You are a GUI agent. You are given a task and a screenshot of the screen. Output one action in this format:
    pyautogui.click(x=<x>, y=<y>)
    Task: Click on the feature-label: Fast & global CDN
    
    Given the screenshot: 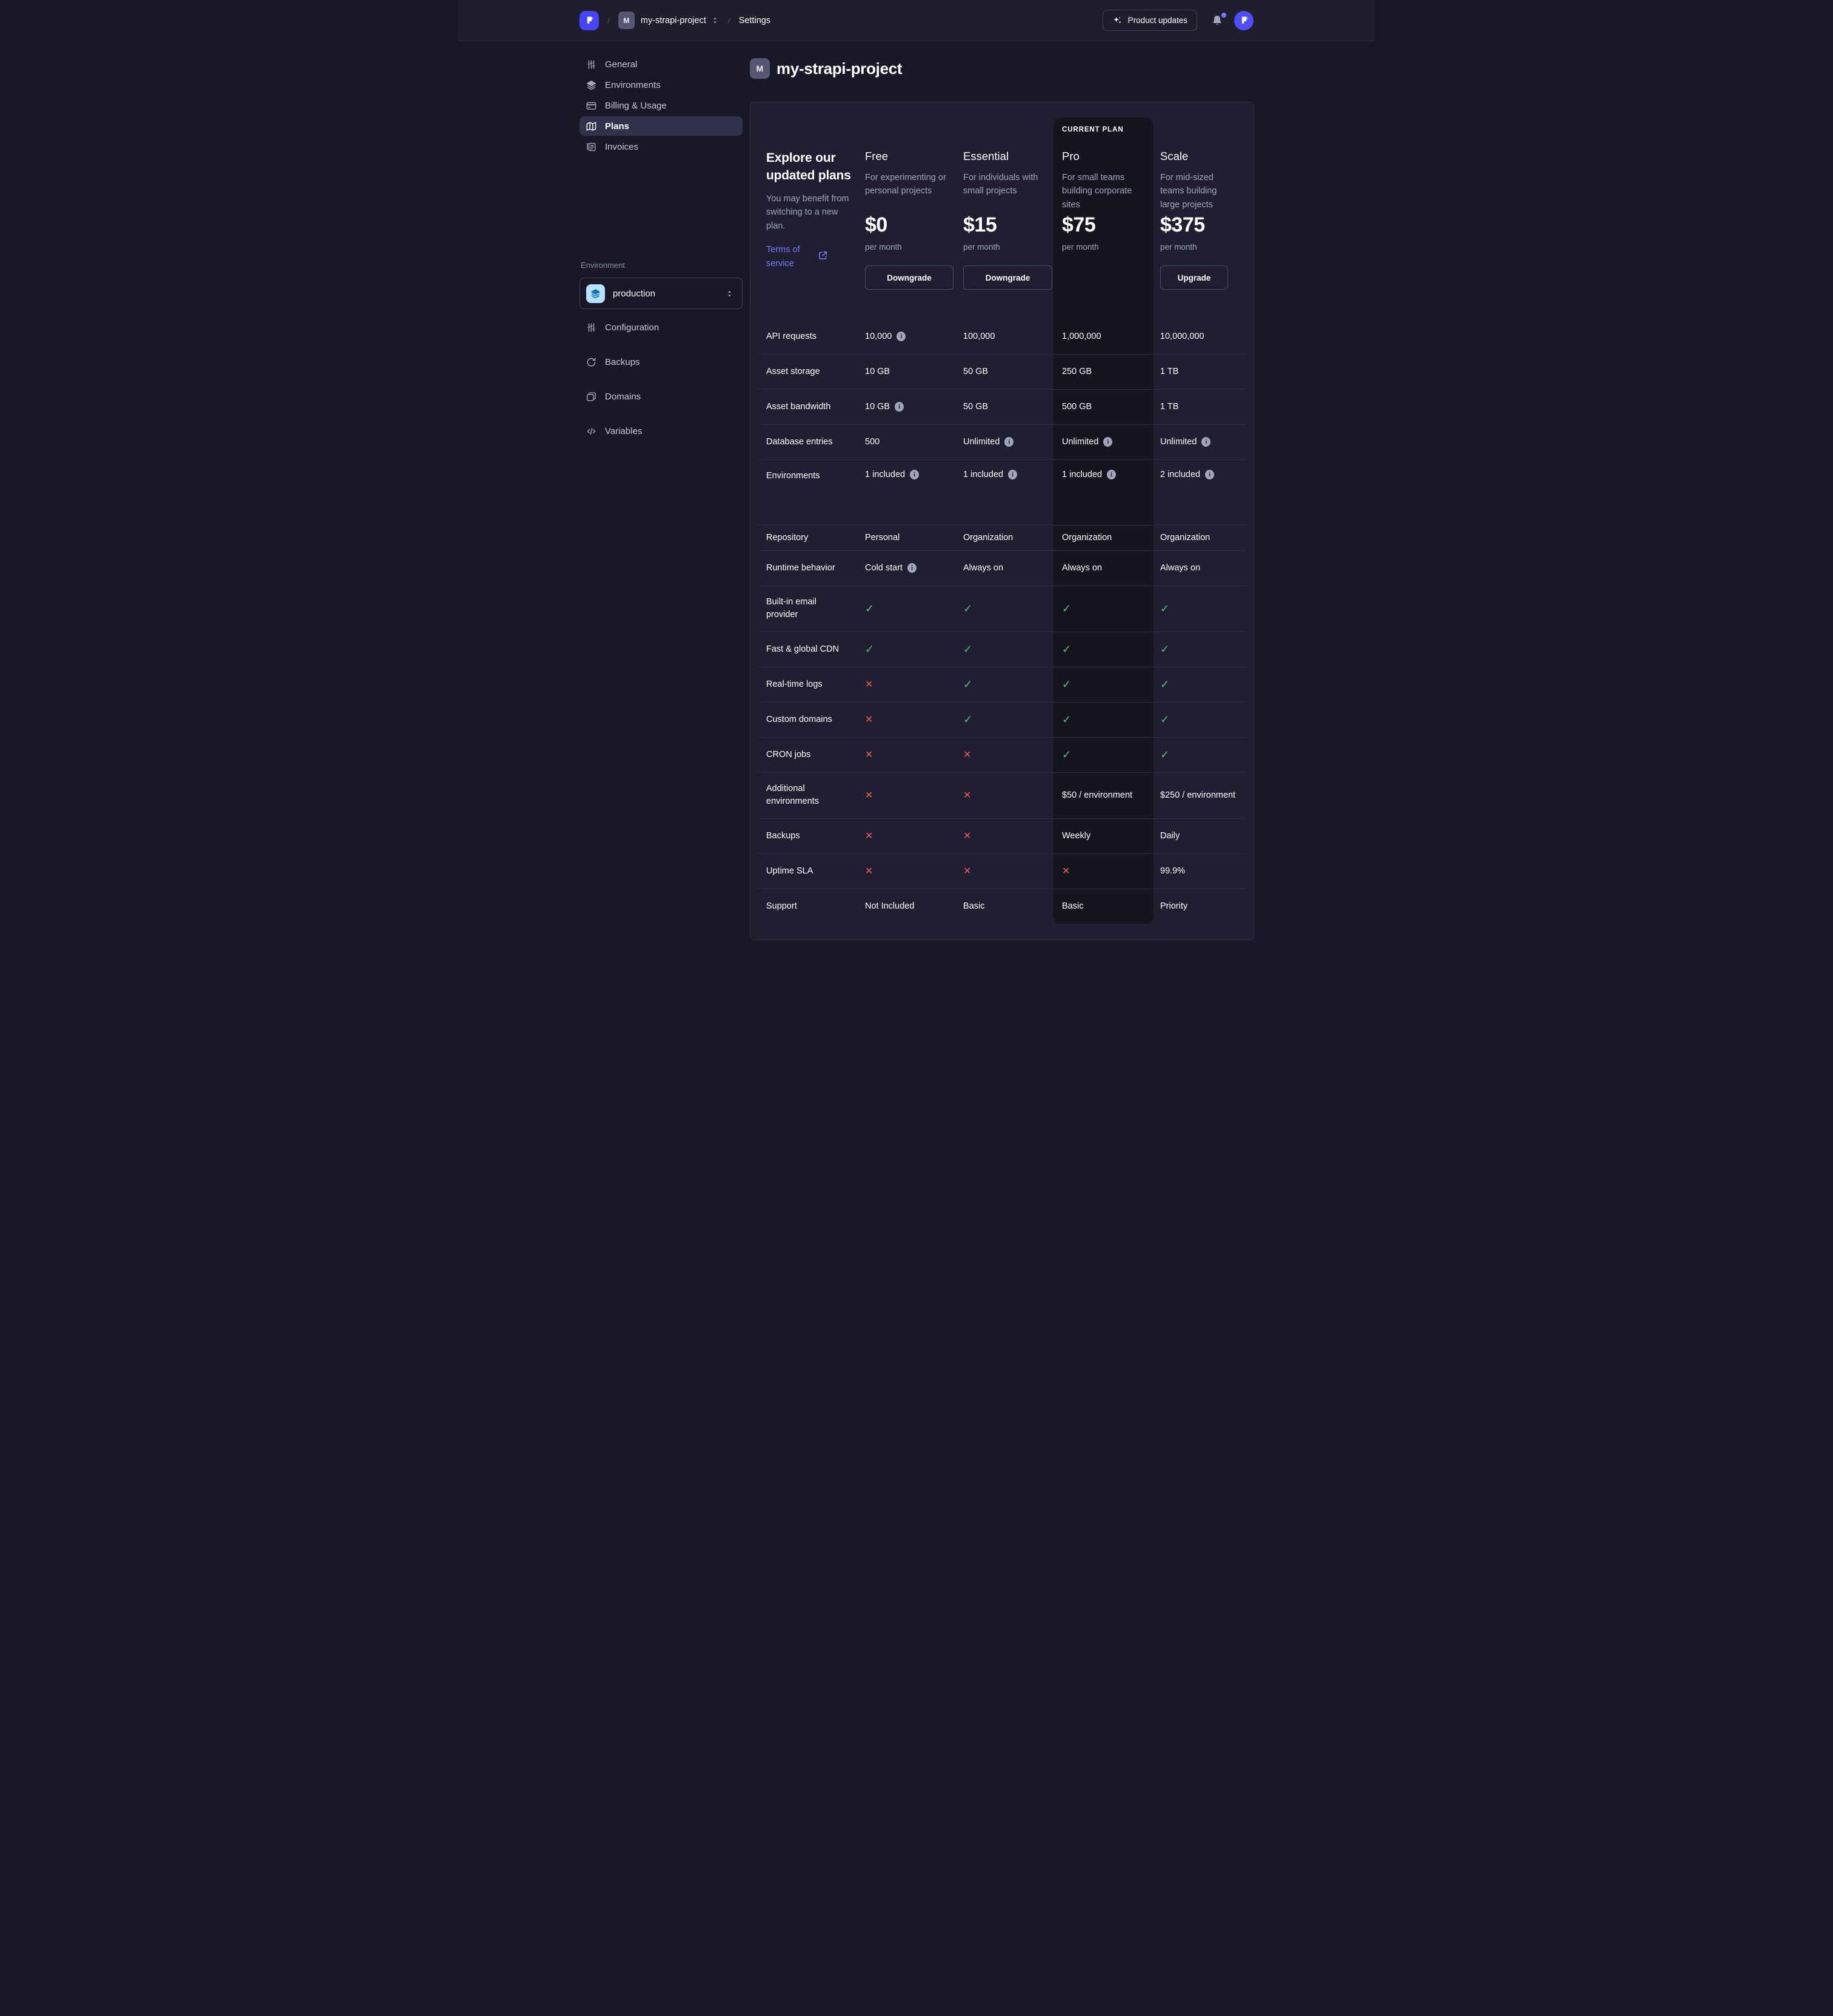 What is the action you would take?
    pyautogui.click(x=803, y=649)
    